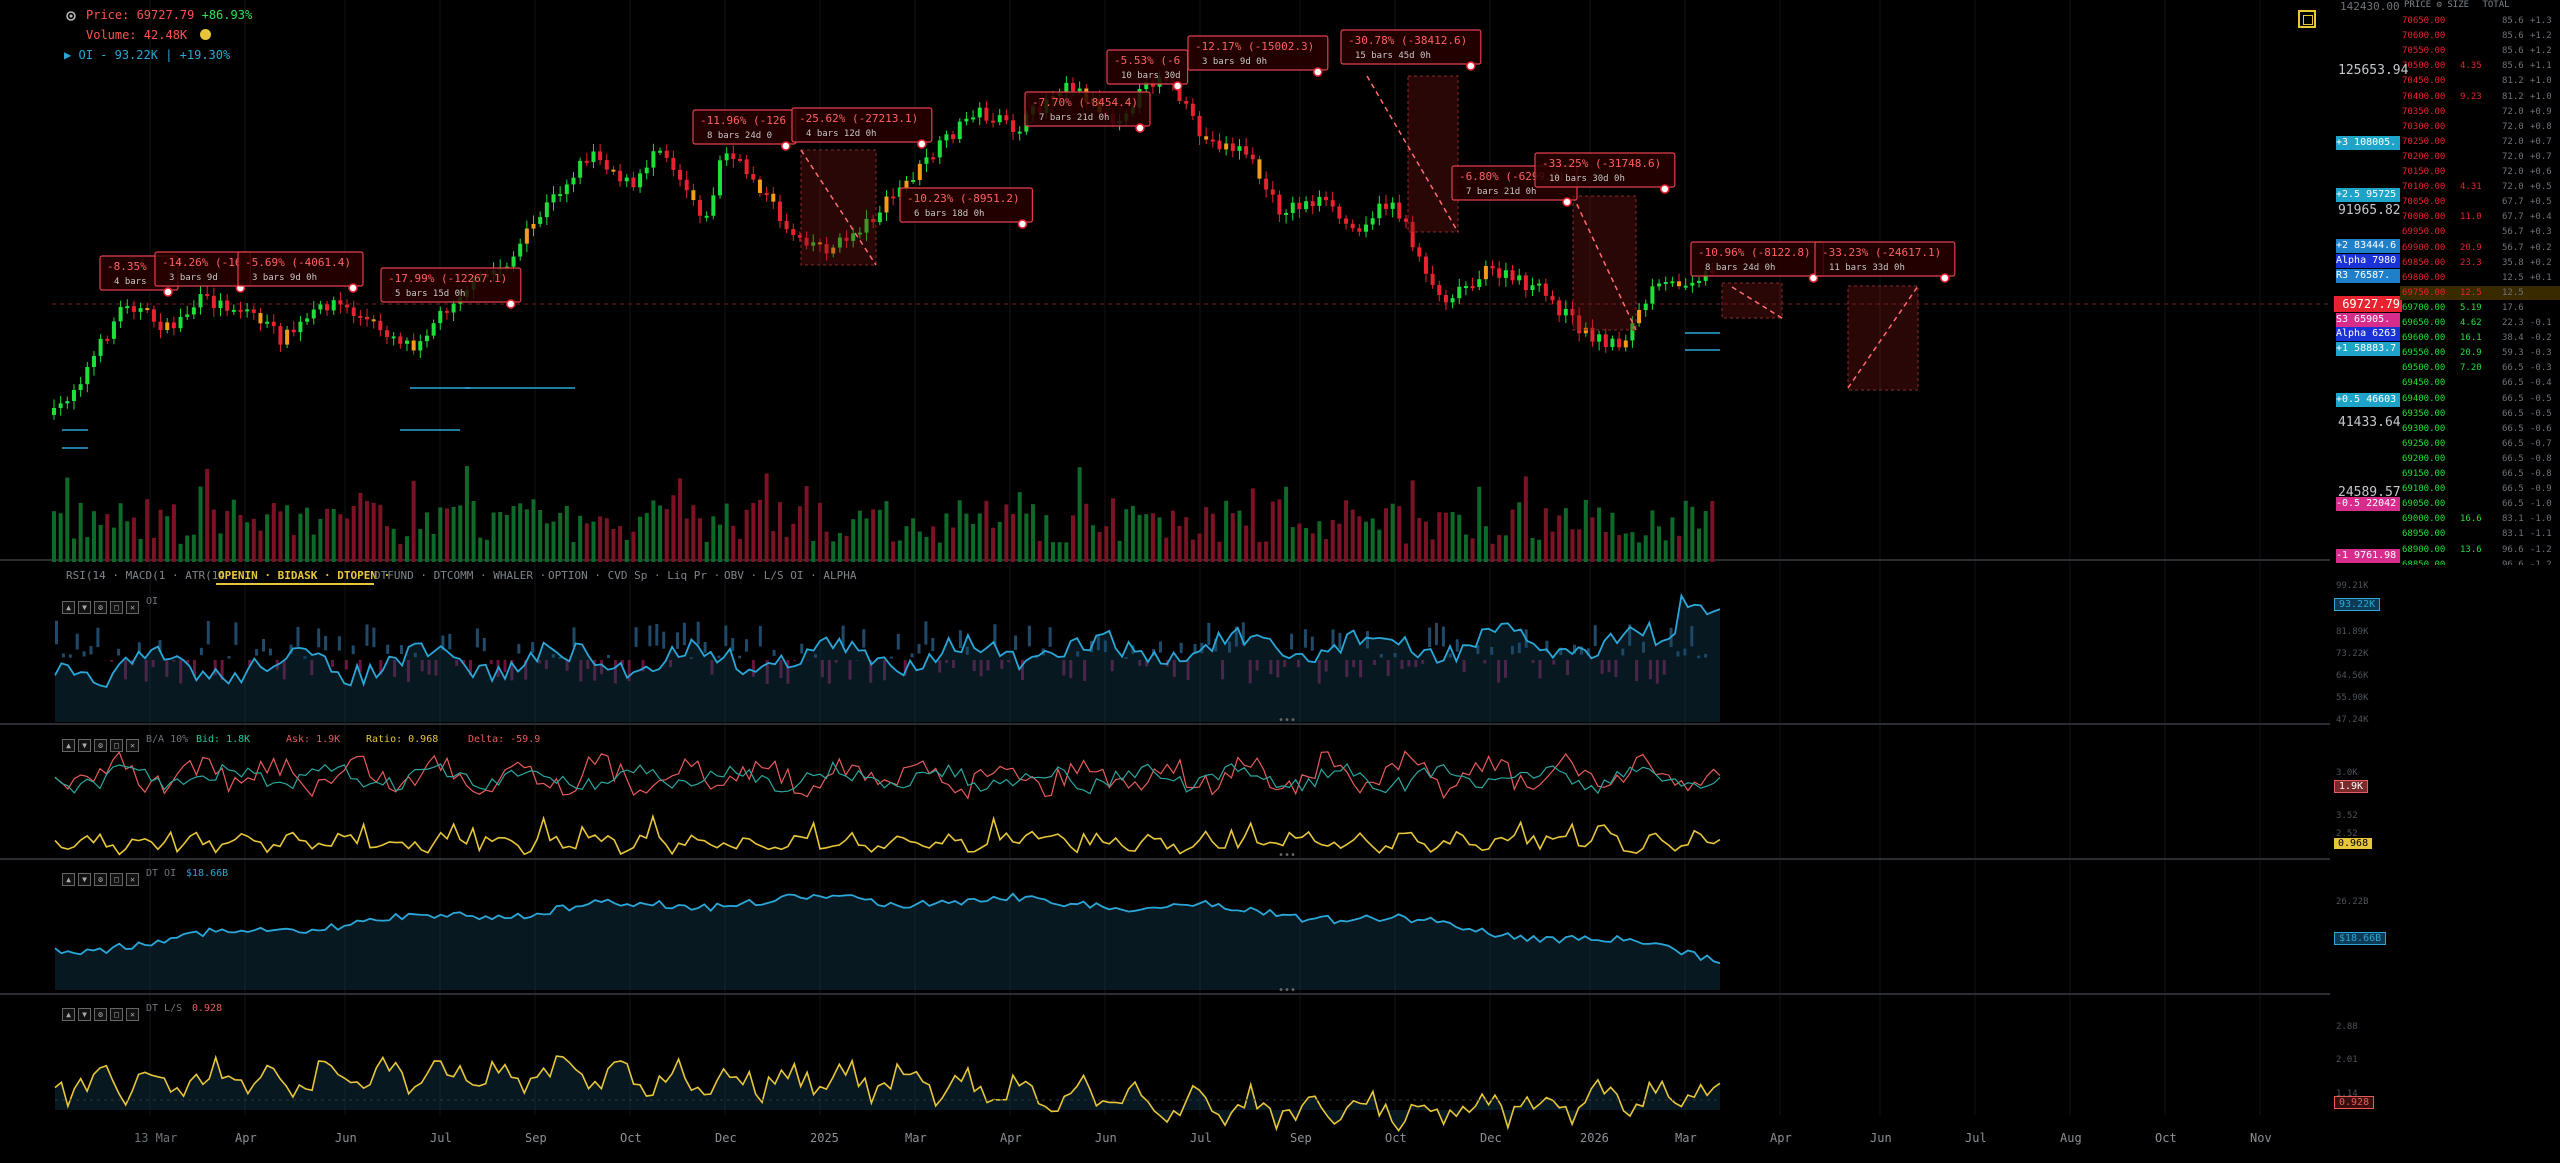  Describe the element at coordinates (2360, 938) in the screenshot. I see `pane-axis-badge: $18.66B` at that location.